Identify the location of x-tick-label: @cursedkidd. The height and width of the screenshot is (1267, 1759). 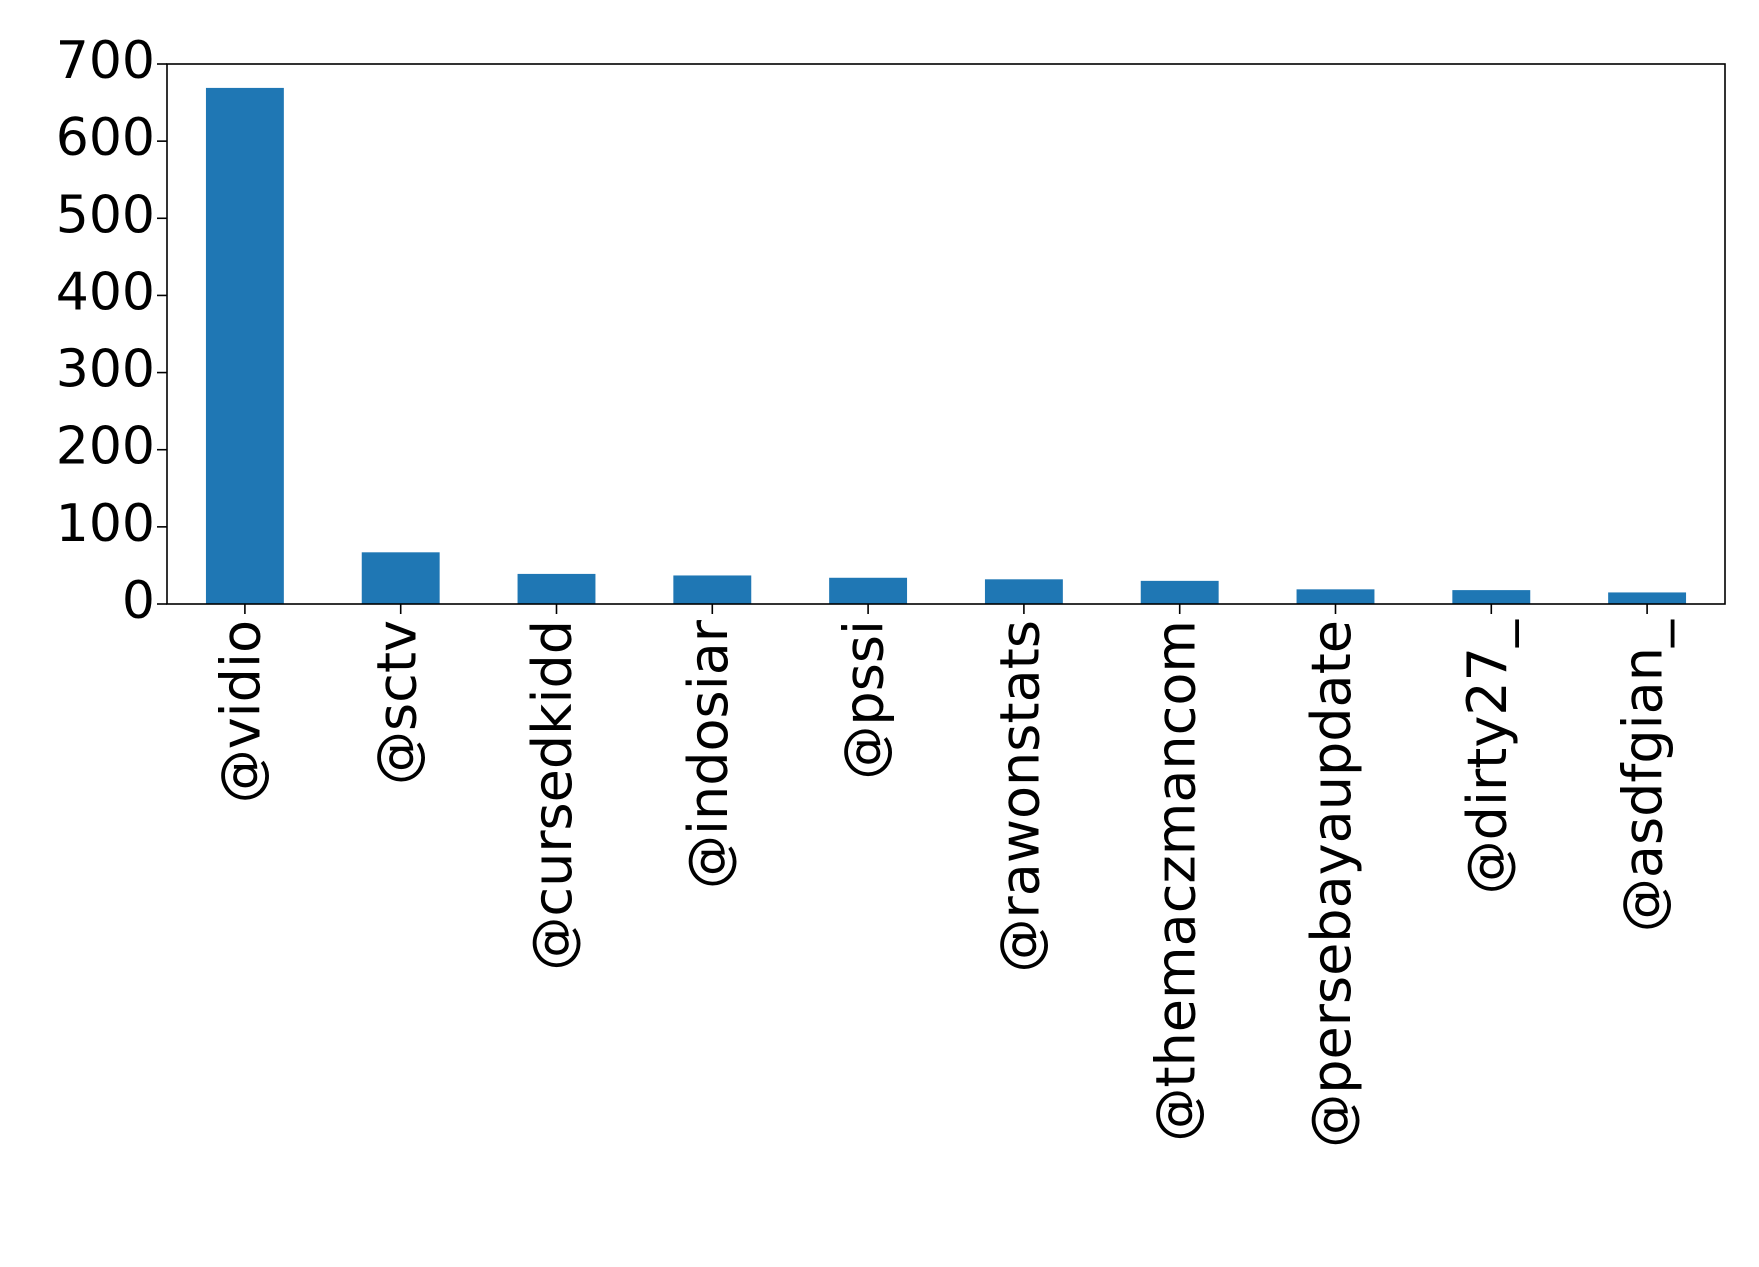
(552, 795).